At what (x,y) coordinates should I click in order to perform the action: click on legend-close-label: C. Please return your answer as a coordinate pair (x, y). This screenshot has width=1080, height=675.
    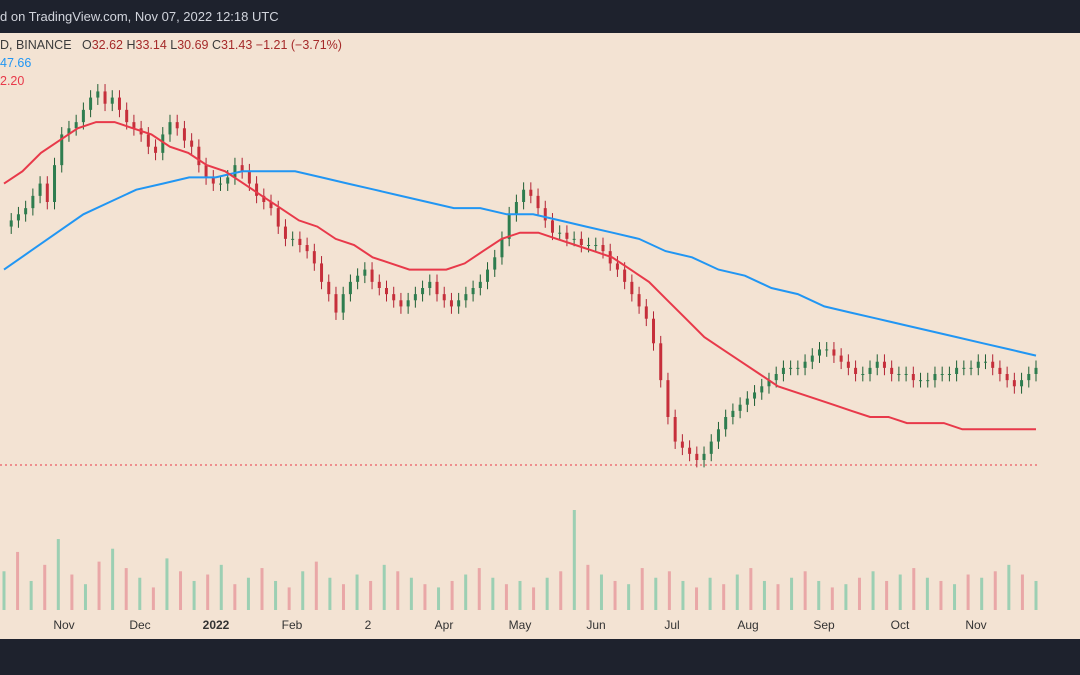
    Looking at the image, I should click on (216, 45).